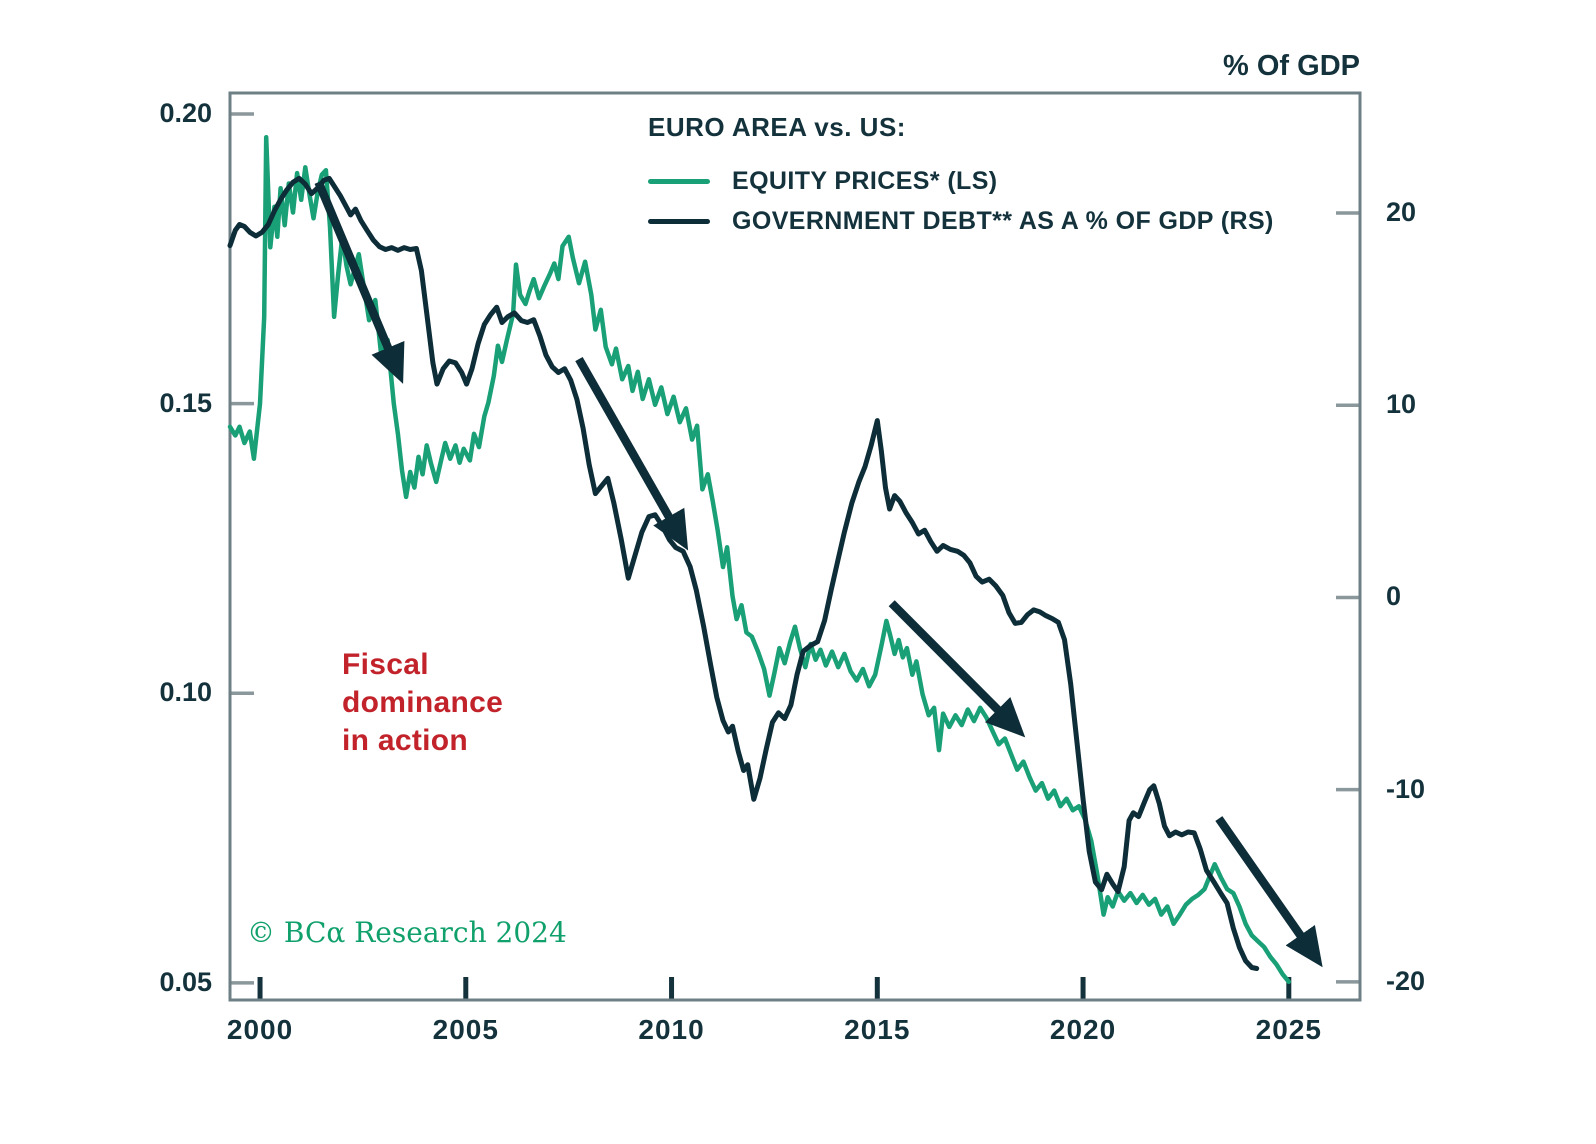 The image size is (1596, 1144). Describe the element at coordinates (407, 932) in the screenshot. I see `copyright-credit: © BCα Research 2024` at that location.